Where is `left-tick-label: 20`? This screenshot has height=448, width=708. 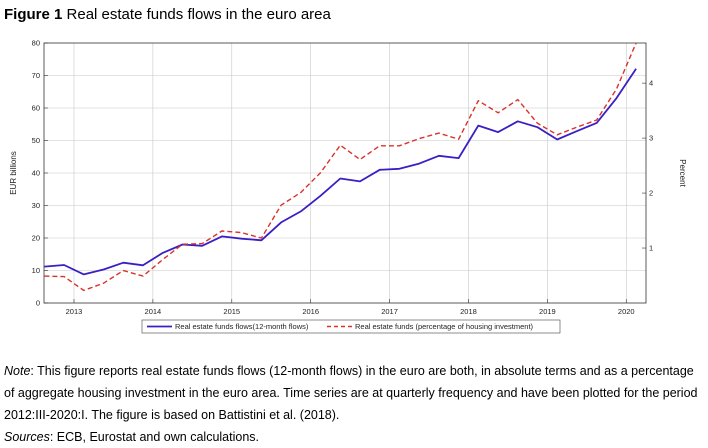
left-tick-label: 20 is located at coordinates (36, 238).